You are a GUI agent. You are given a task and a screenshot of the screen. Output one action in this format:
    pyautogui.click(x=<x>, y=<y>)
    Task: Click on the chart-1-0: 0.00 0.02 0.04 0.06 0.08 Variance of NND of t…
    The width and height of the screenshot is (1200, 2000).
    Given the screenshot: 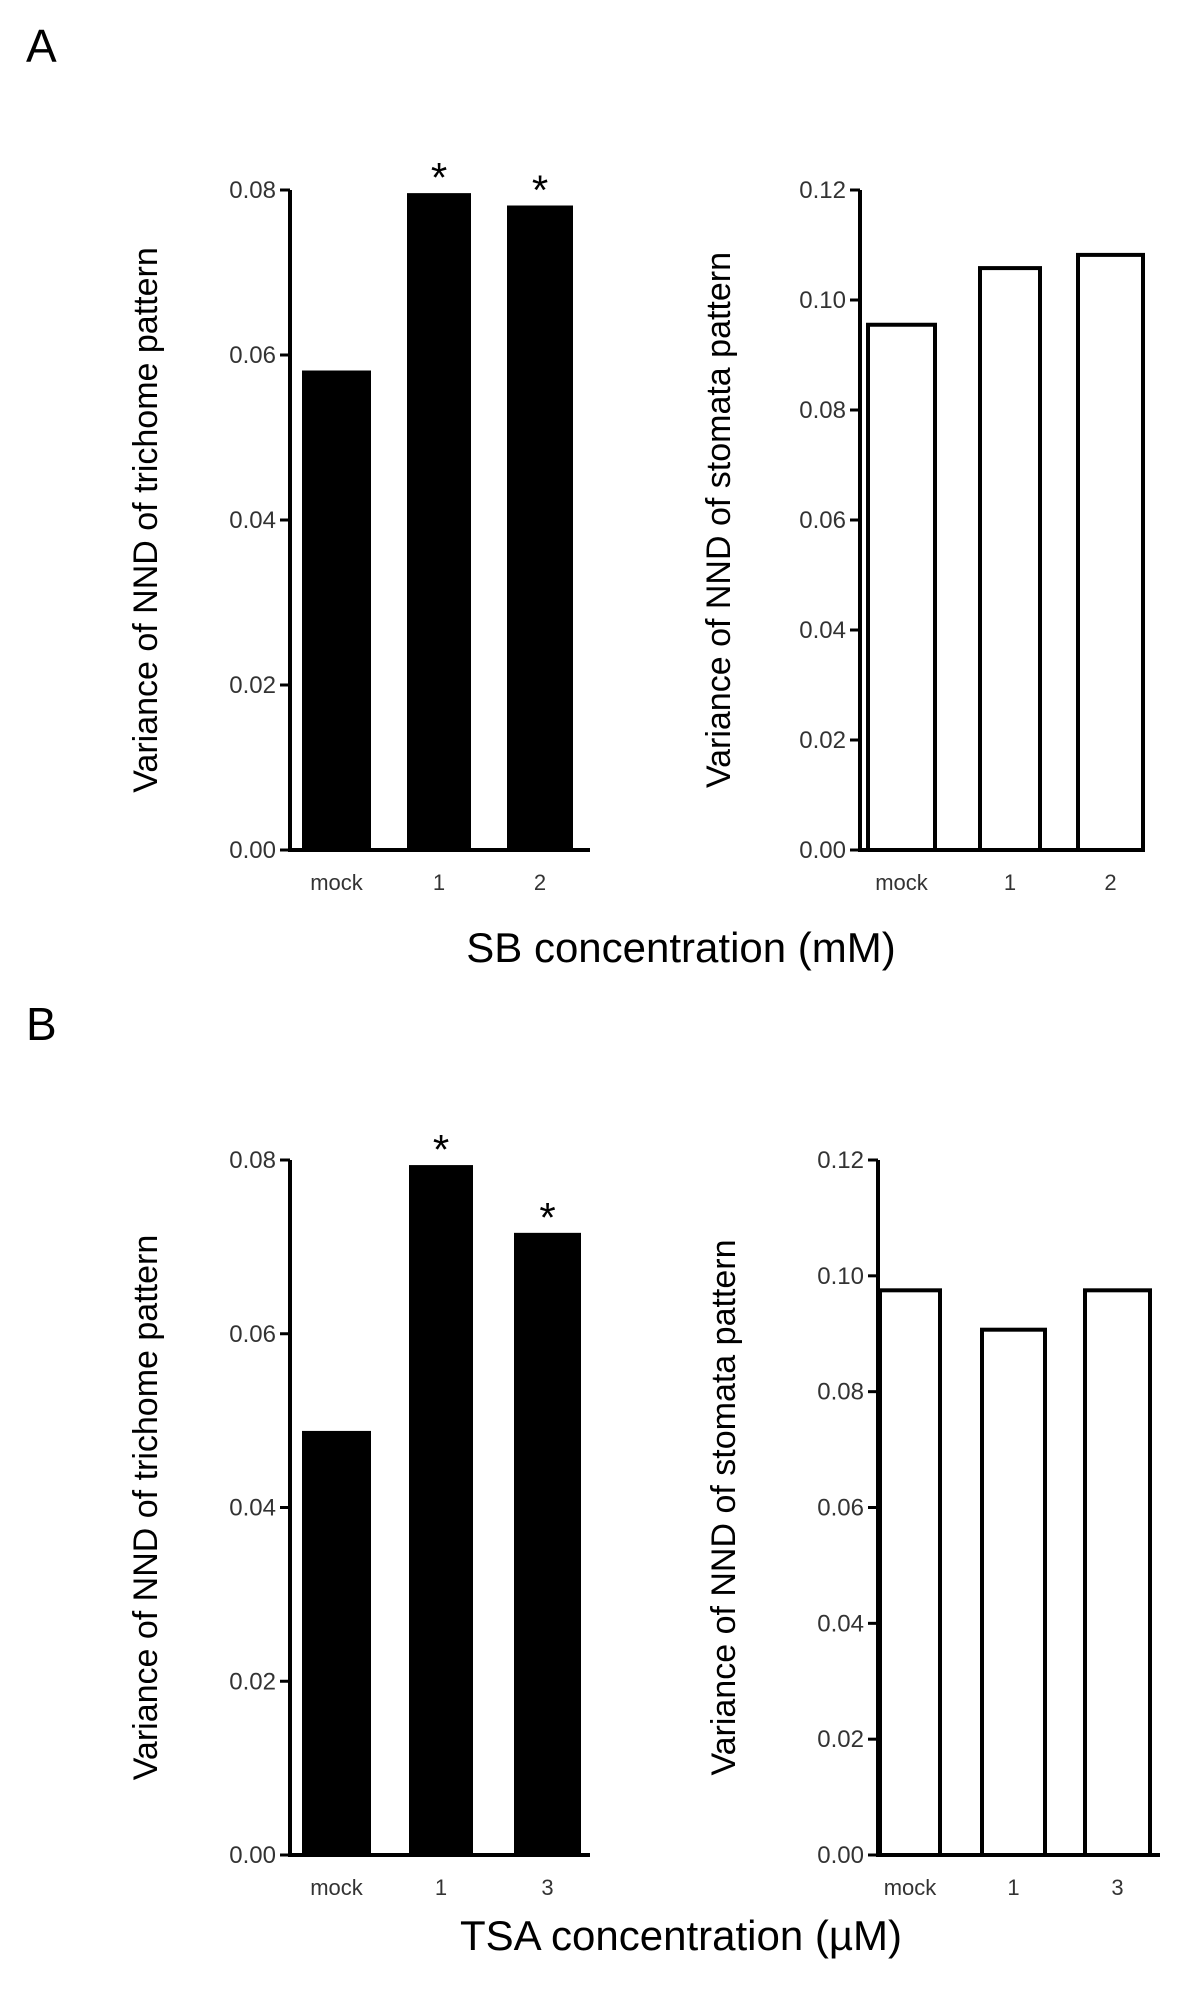 What is the action you would take?
    pyautogui.click(x=358, y=1513)
    